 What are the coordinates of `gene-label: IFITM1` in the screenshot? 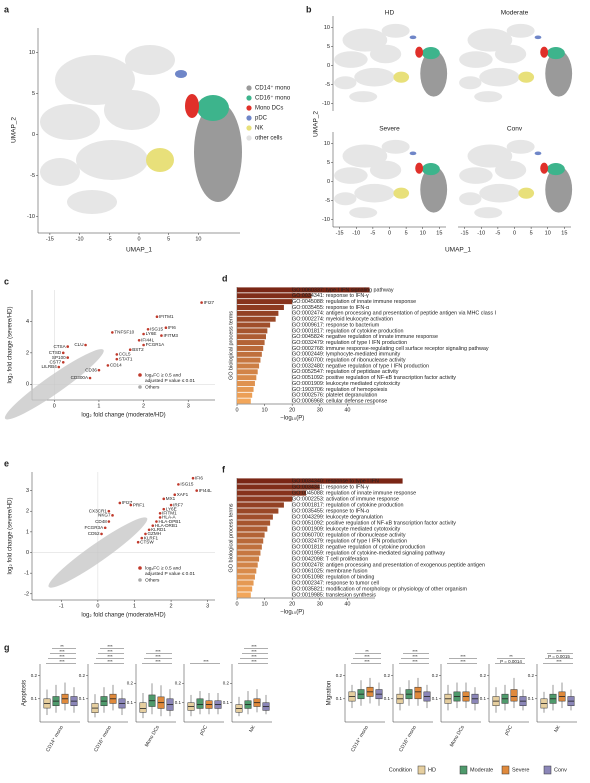 It's located at (169, 513).